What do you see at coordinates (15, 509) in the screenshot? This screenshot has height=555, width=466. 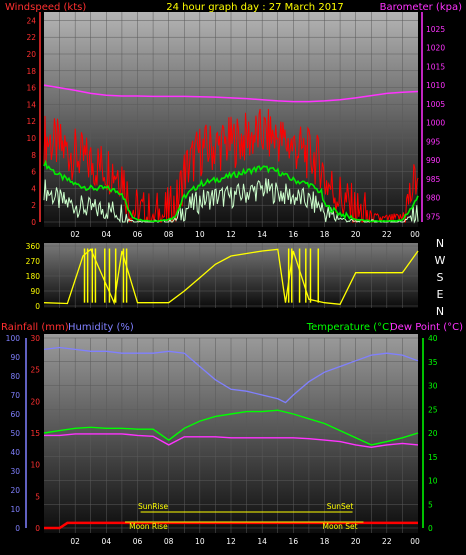 I see `humidity-y-tick-label: 10` at bounding box center [15, 509].